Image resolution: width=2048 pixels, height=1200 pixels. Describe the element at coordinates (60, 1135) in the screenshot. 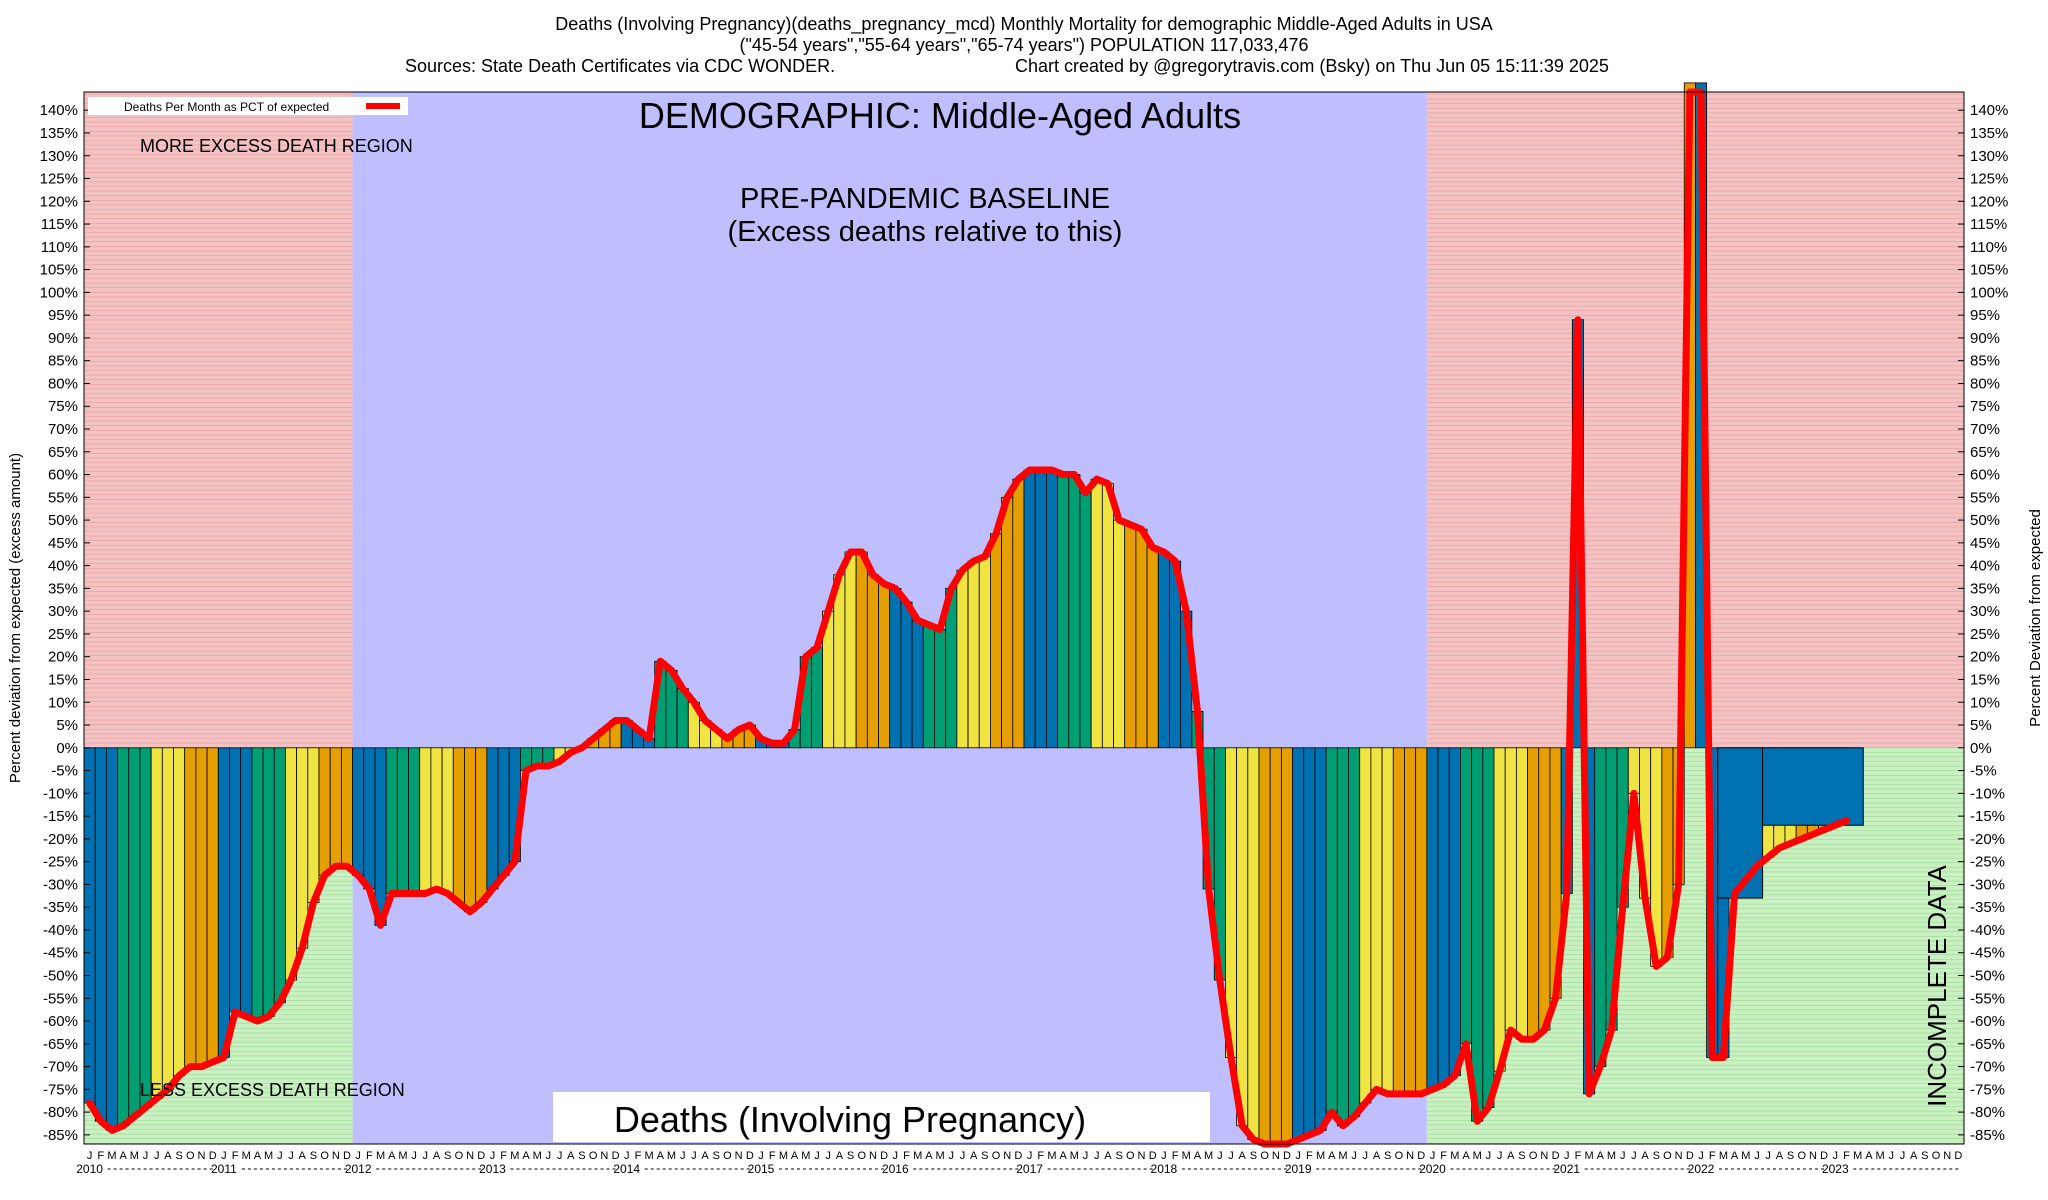

I see `y-tick-label-left: -85%` at that location.